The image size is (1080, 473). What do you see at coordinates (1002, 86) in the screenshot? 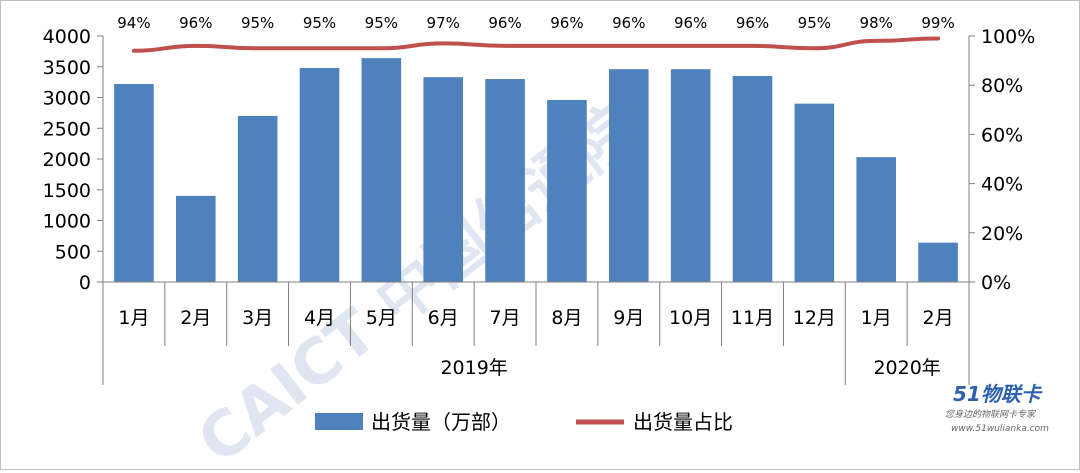
I see `y-tick-label-right: 80%` at bounding box center [1002, 86].